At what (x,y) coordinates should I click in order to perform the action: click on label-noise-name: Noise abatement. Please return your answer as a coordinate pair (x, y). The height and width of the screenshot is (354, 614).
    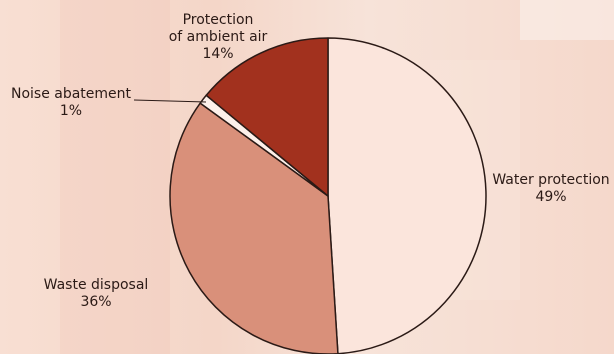
    Looking at the image, I should click on (71, 94).